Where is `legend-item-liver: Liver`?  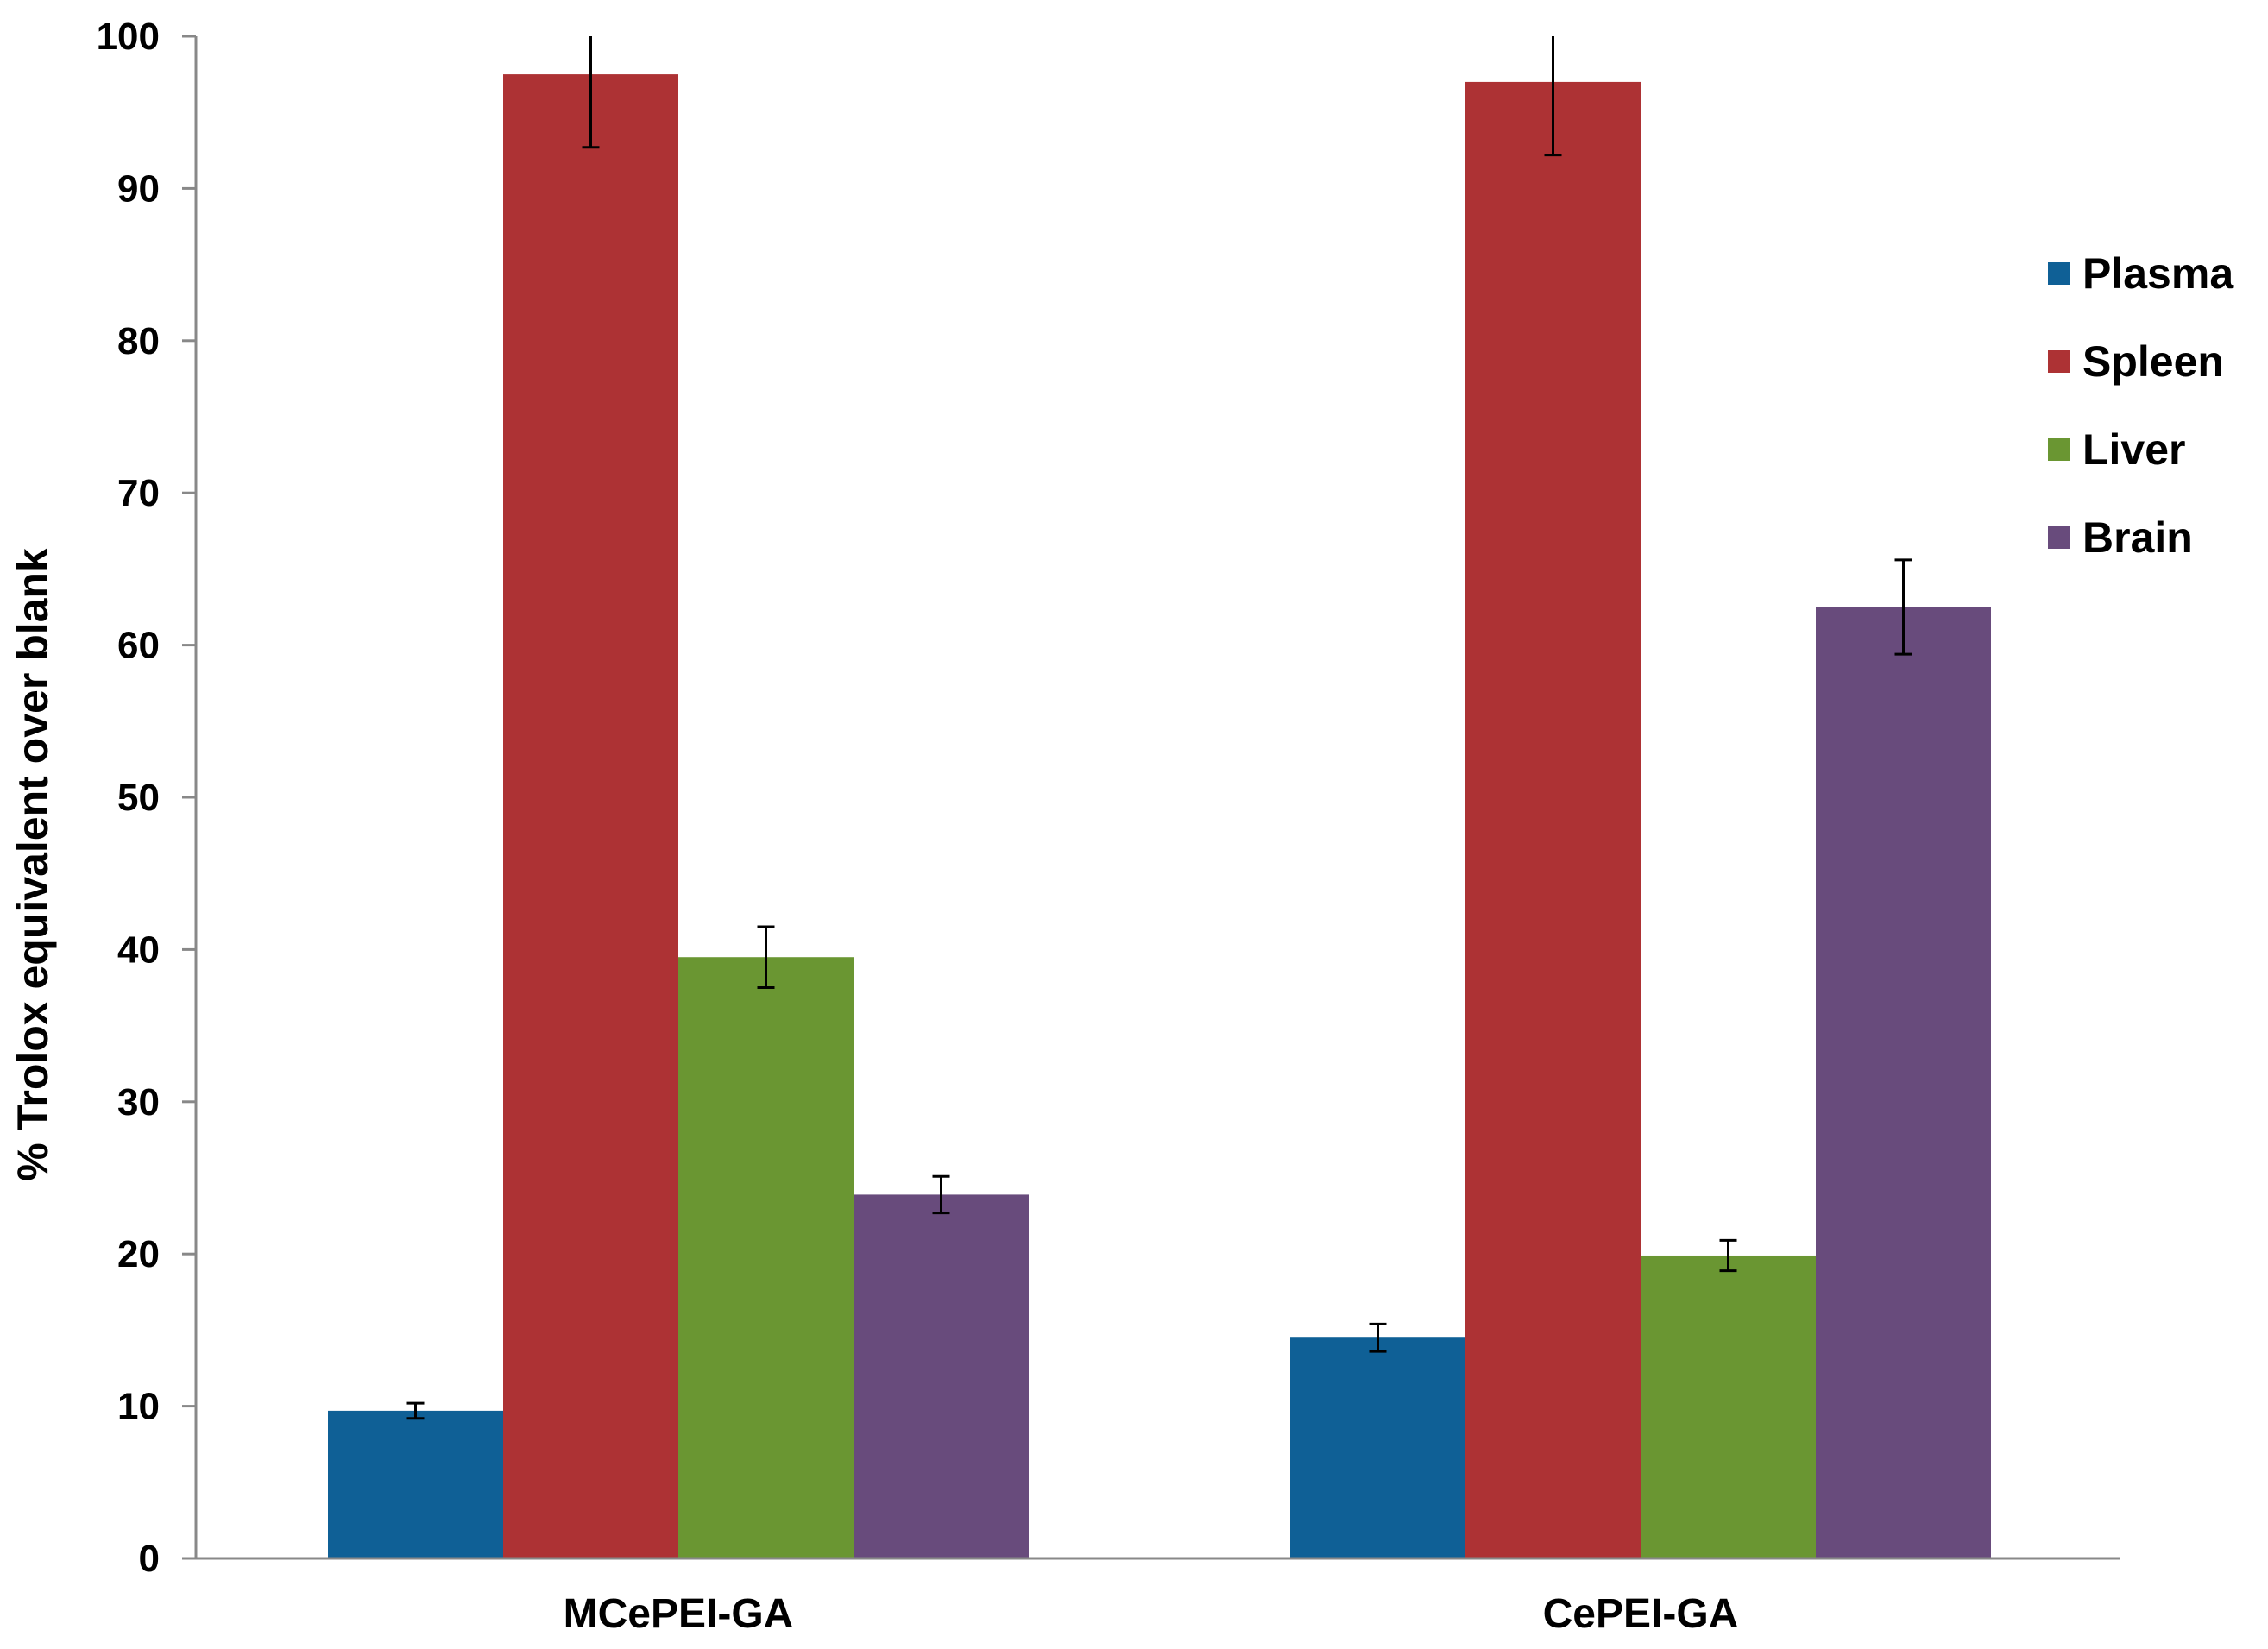
legend-item-liver: Liver is located at coordinates (2117, 450).